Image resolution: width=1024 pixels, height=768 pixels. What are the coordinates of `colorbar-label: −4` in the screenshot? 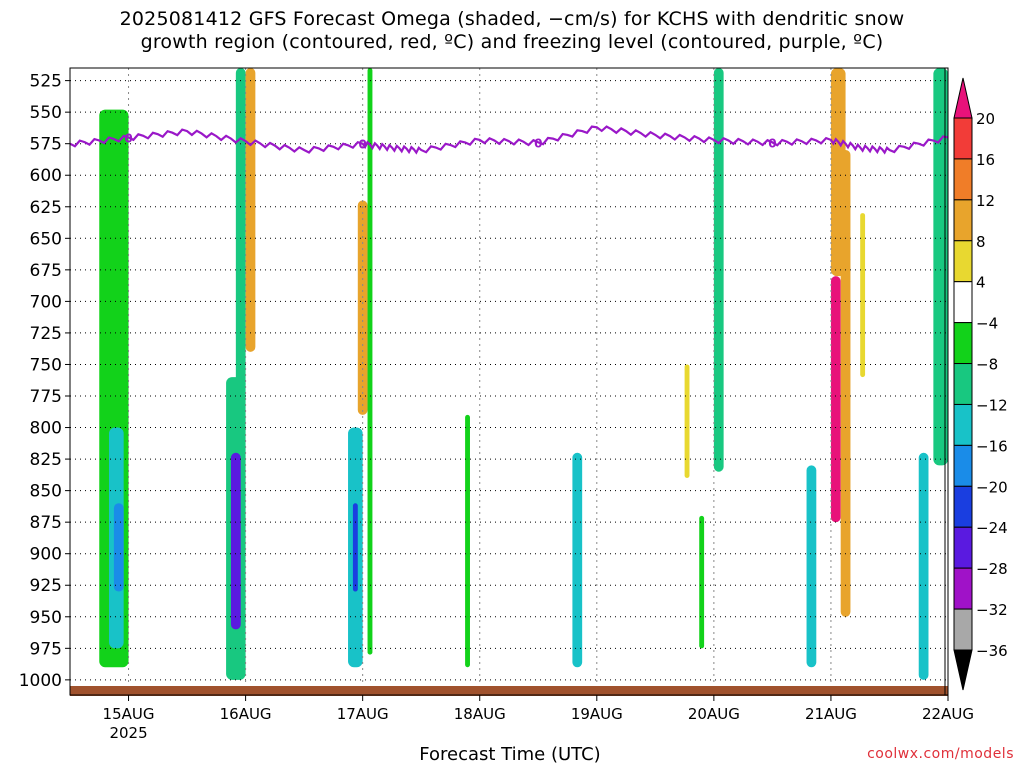 It's located at (987, 324).